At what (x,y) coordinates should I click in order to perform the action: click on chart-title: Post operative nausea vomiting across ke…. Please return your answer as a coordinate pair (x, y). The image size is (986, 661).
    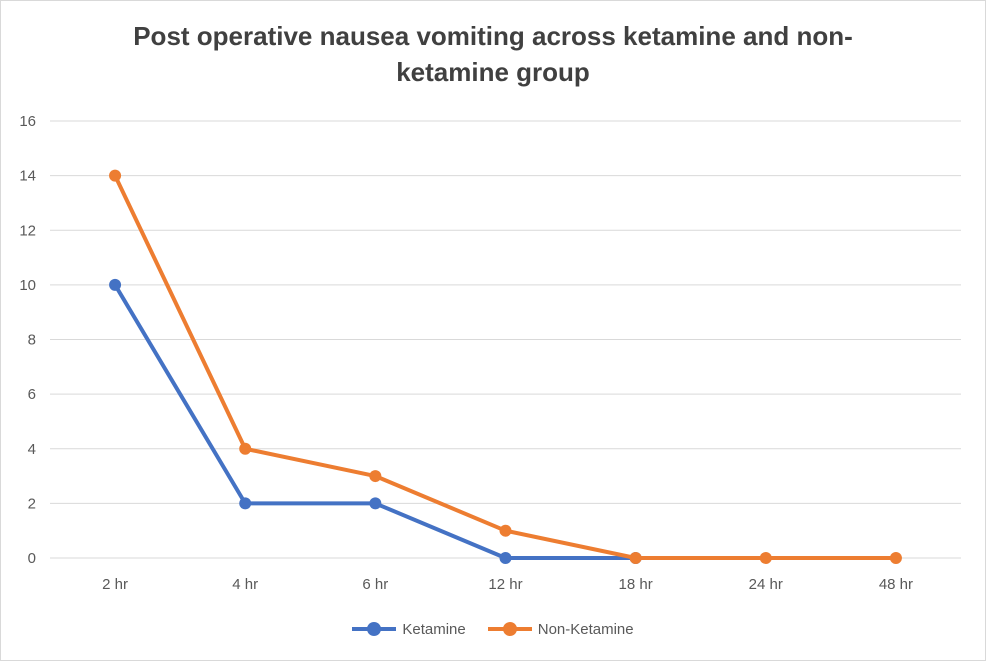
    Looking at the image, I should click on (493, 54).